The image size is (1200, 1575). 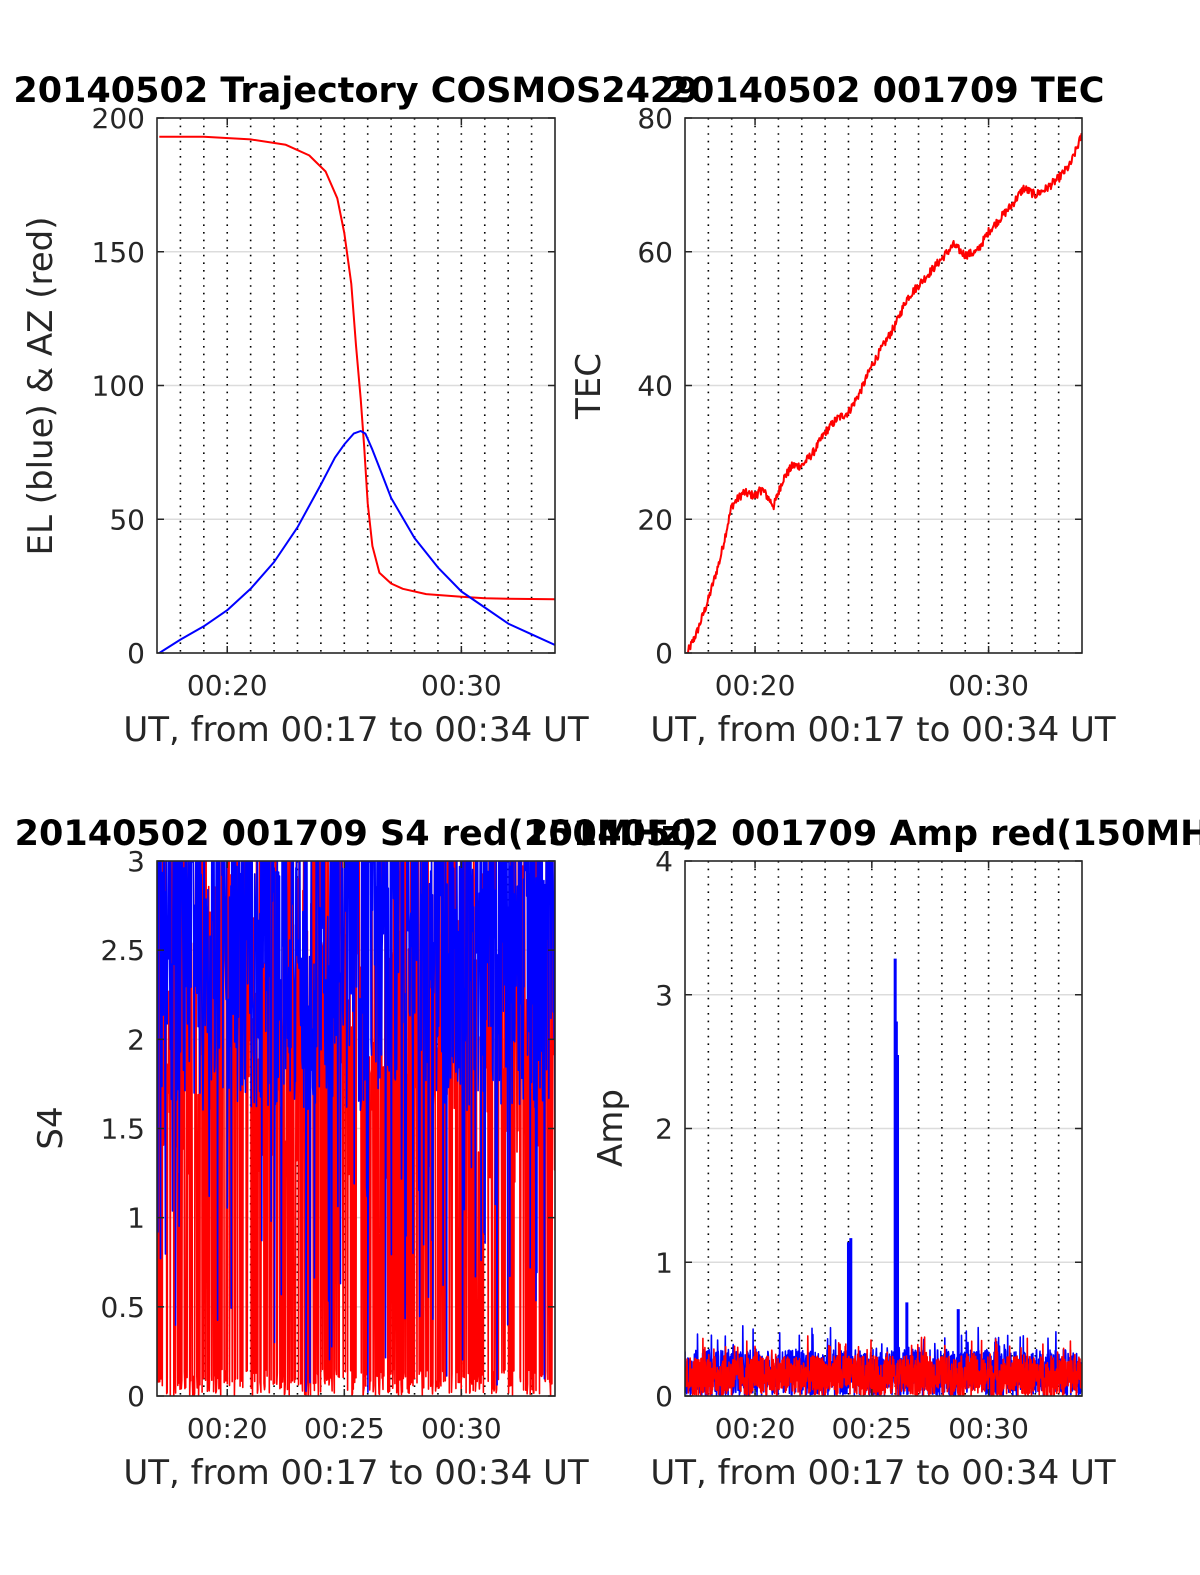 I want to click on chart-title: 20140502 001709 Amp red(150MHz), so click(x=862, y=834).